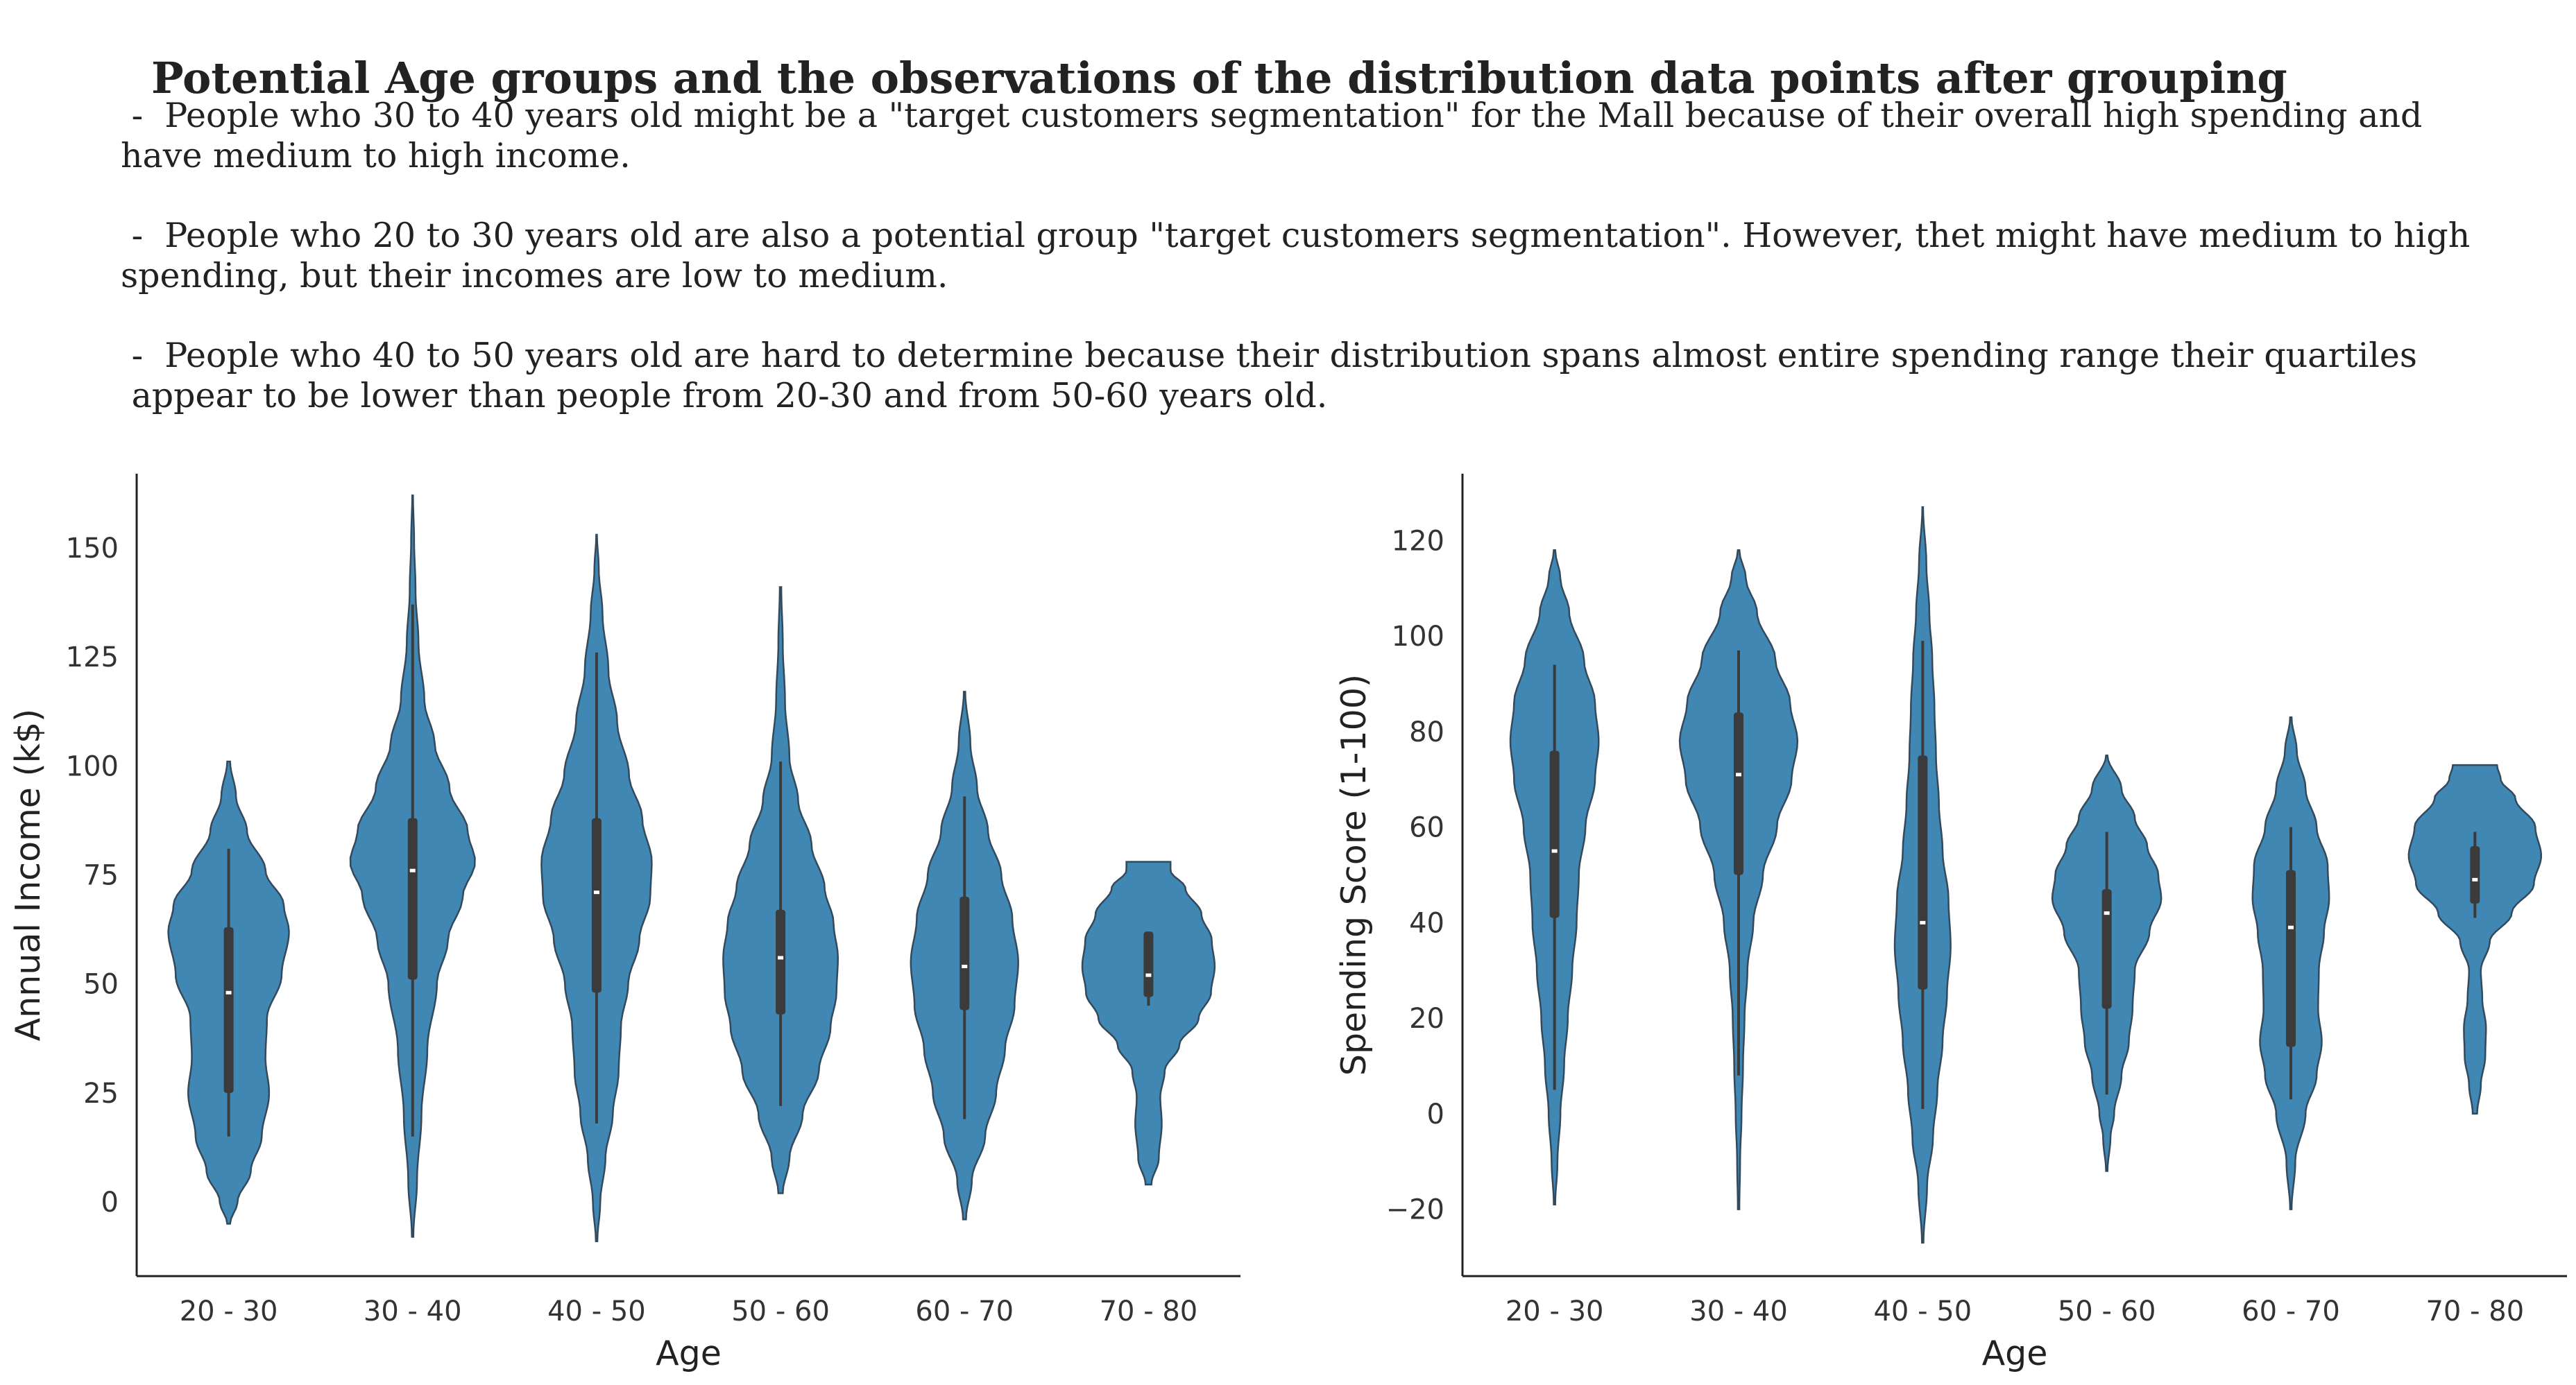 This screenshot has height=1385, width=2576. I want to click on income-x-tick-label: 40 - 50, so click(596, 1311).